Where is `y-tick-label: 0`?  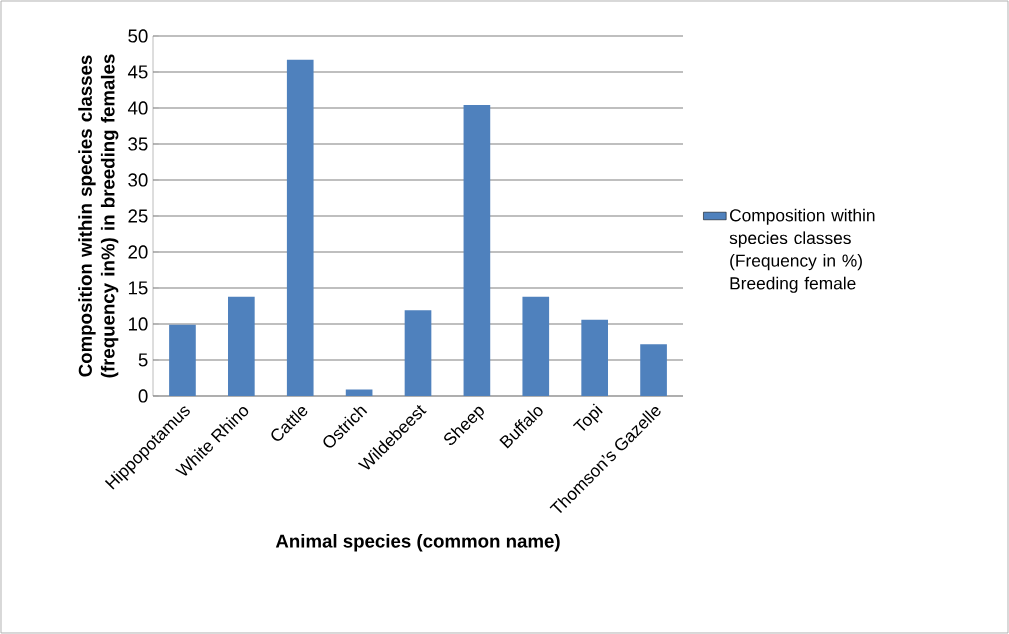
y-tick-label: 0 is located at coordinates (143, 396).